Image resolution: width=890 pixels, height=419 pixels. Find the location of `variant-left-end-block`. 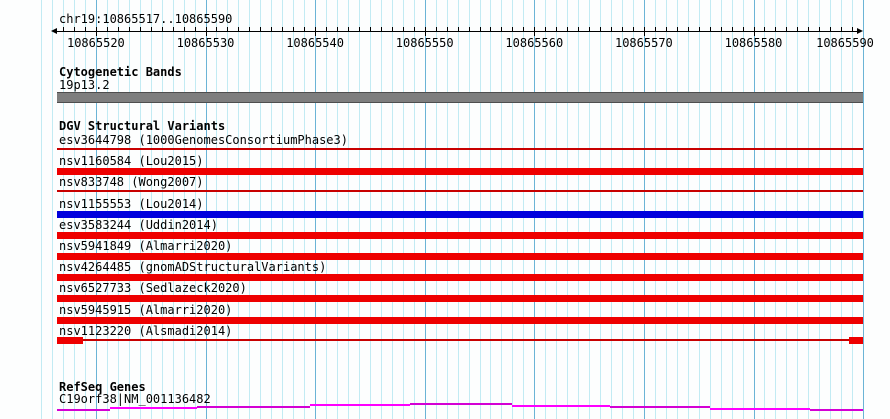

variant-left-end-block is located at coordinates (70, 340).